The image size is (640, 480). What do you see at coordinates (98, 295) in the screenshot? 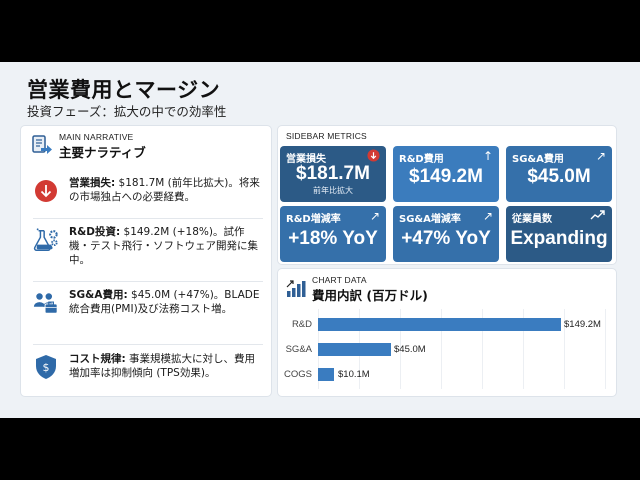
I see `narrative-item-label: SG&A費用:` at bounding box center [98, 295].